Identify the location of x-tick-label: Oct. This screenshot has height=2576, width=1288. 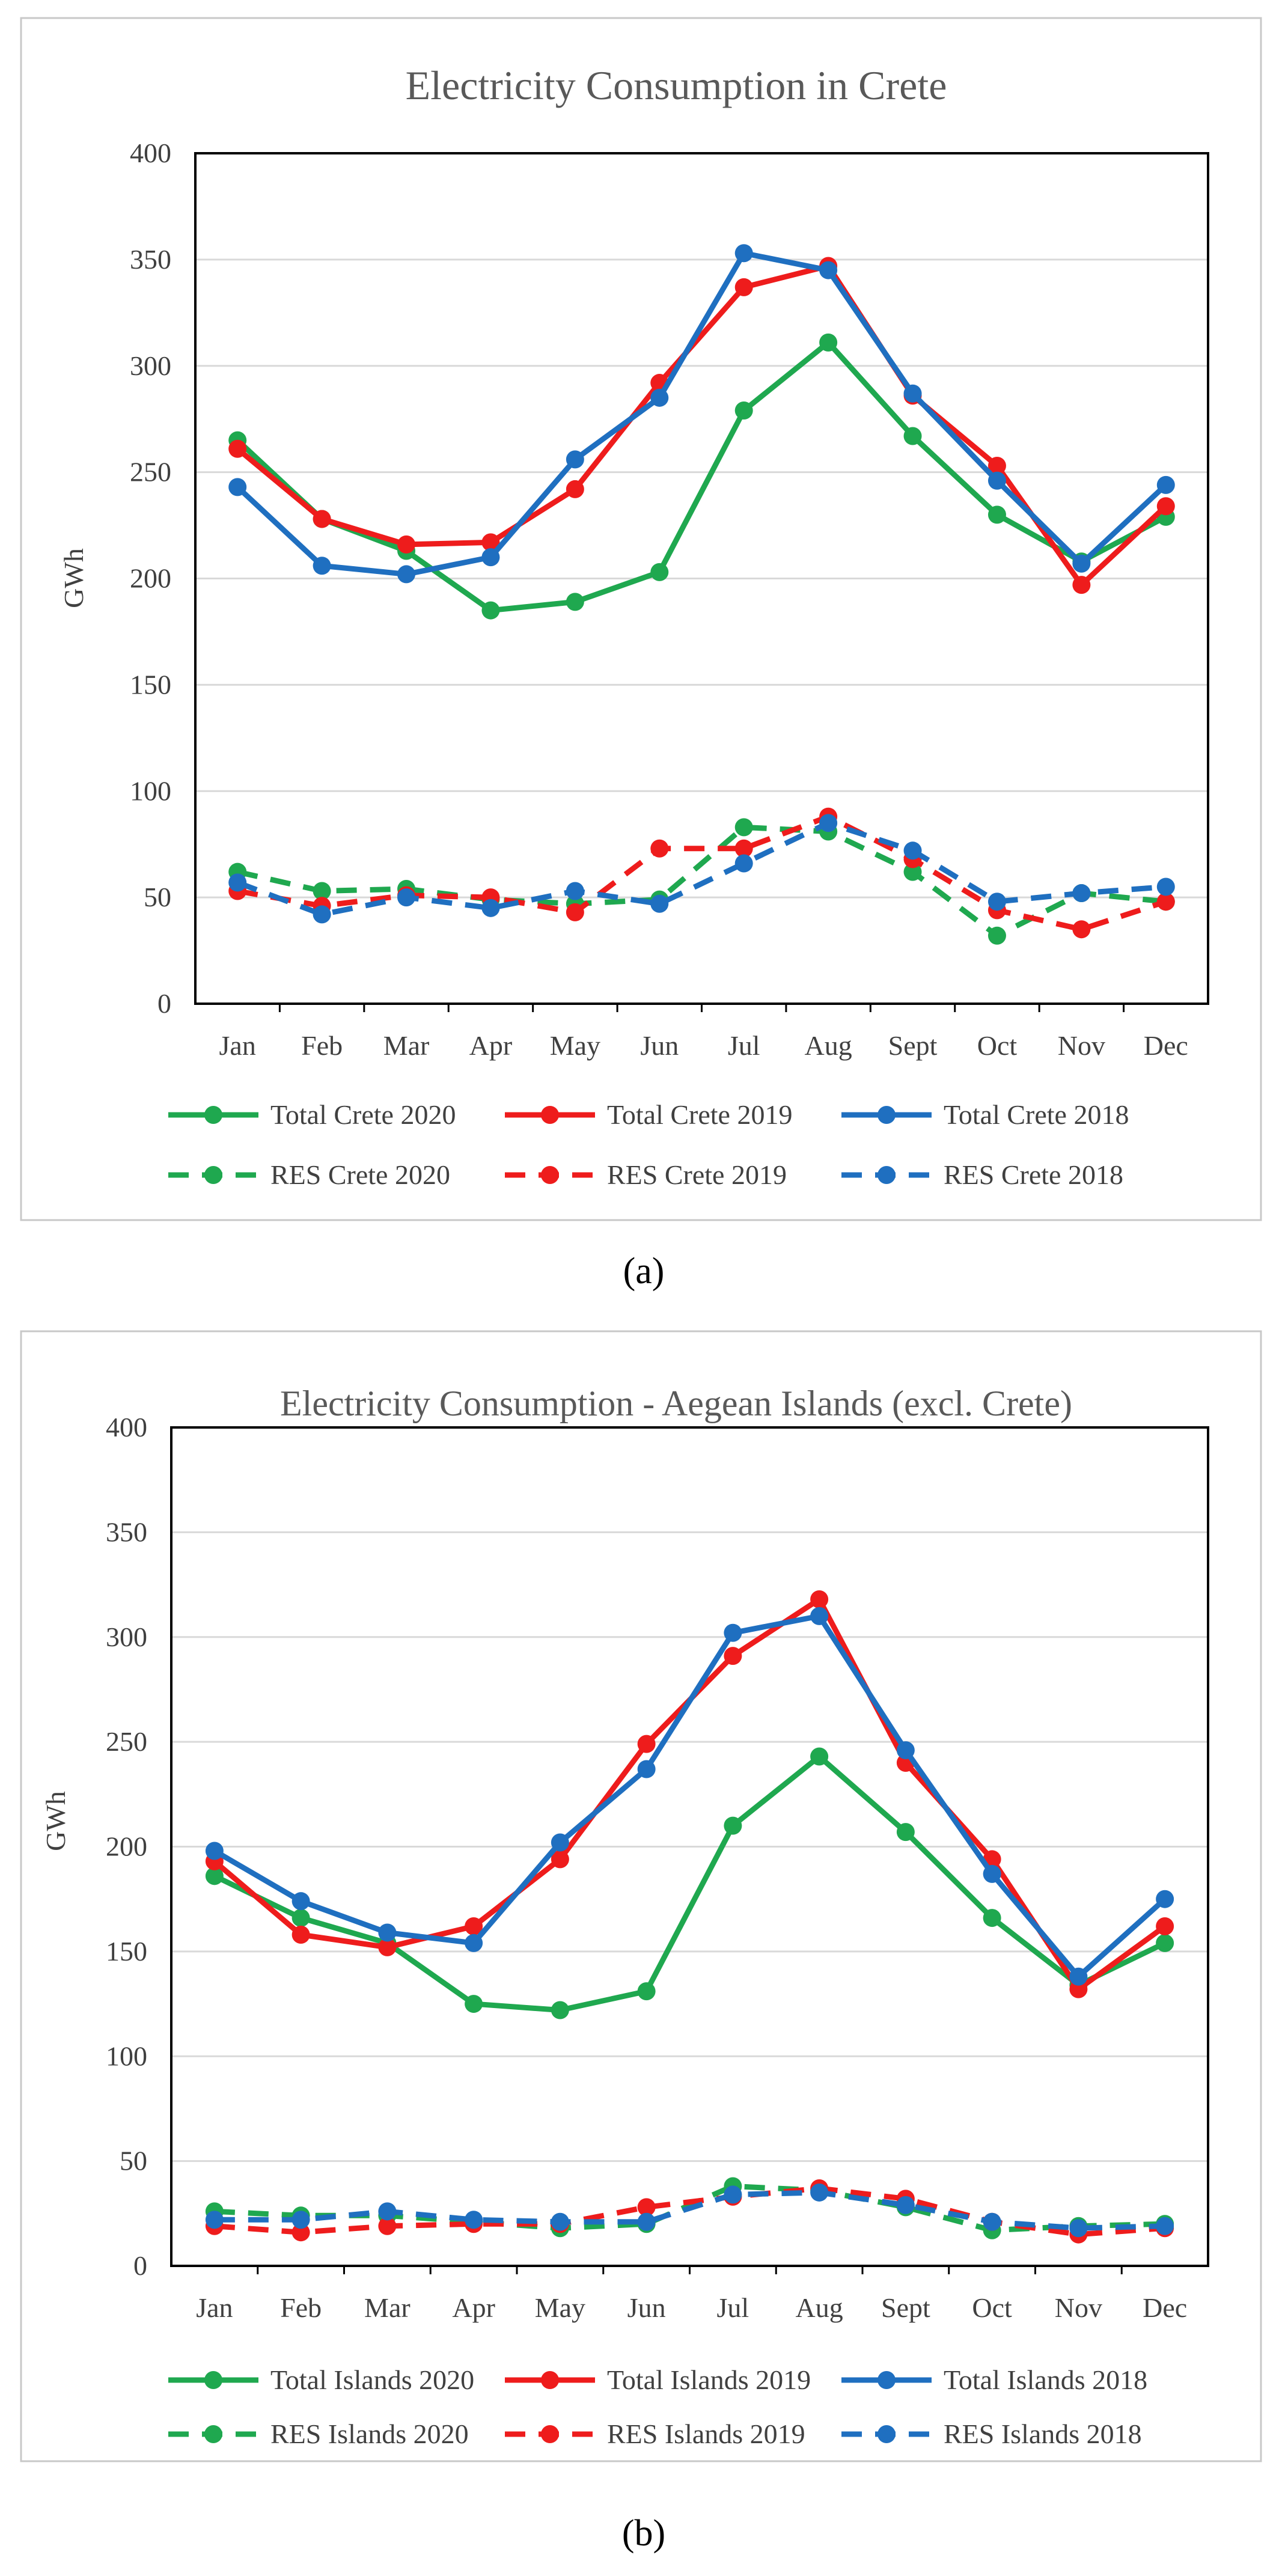
(997, 1045).